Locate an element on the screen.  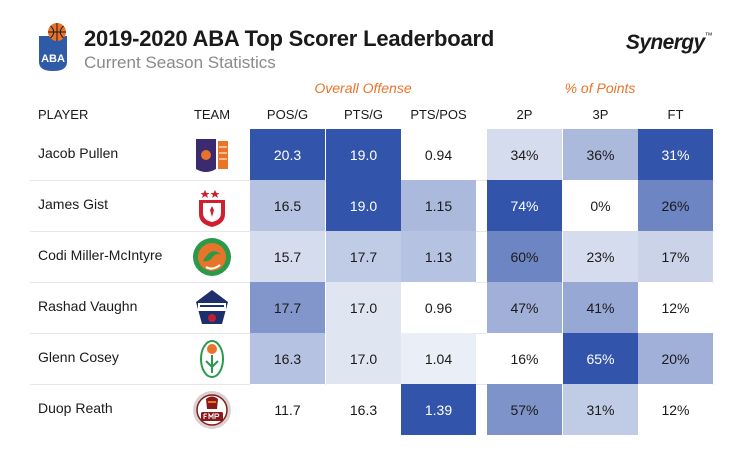
mornar-bar-logo is located at coordinates (212, 155).